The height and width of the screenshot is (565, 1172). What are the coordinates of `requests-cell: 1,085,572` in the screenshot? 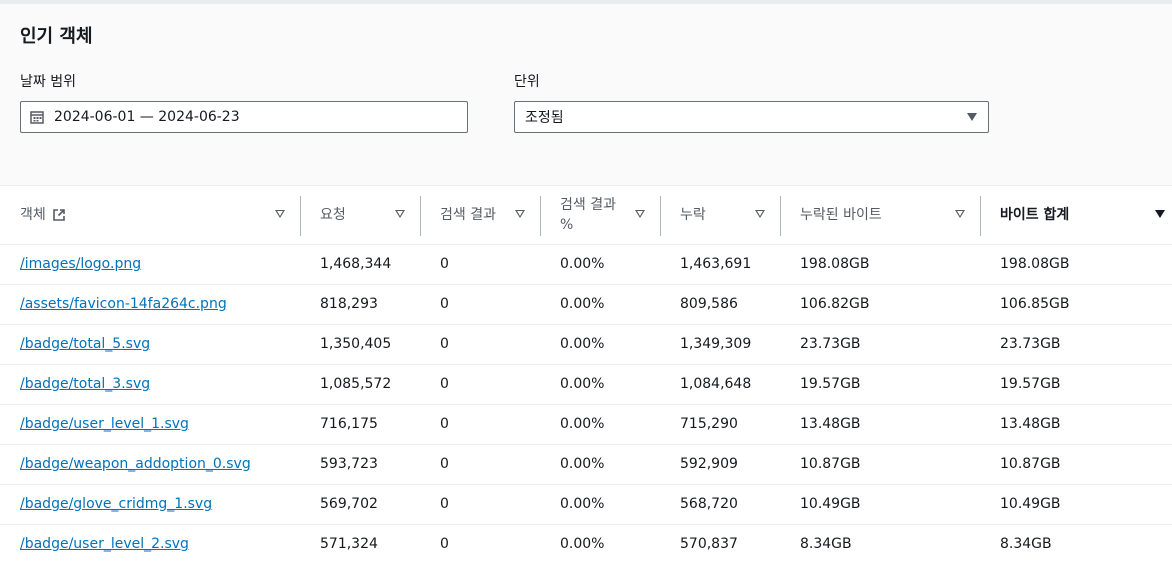 It's located at (356, 384).